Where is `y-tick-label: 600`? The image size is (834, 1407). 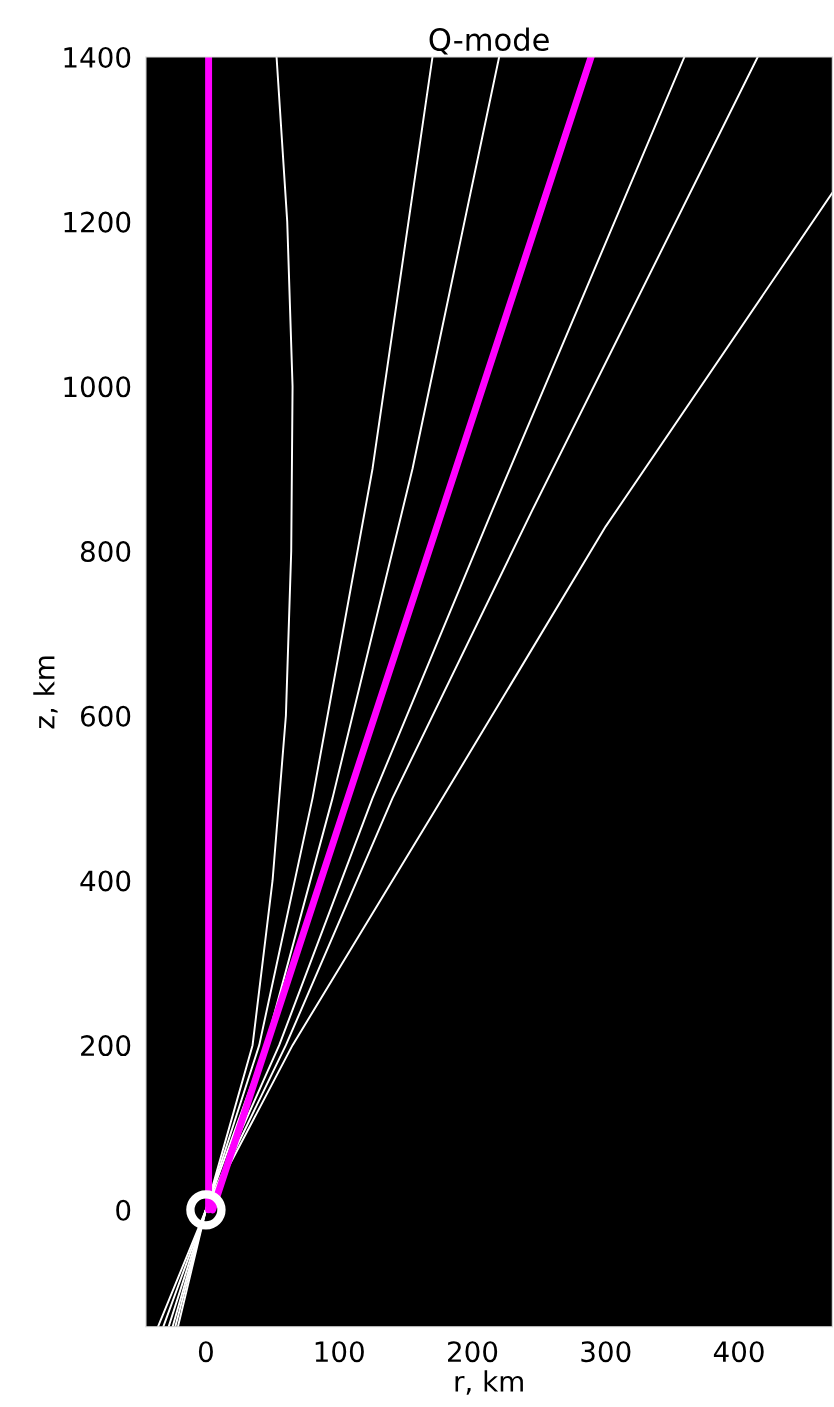
y-tick-label: 600 is located at coordinates (105, 716).